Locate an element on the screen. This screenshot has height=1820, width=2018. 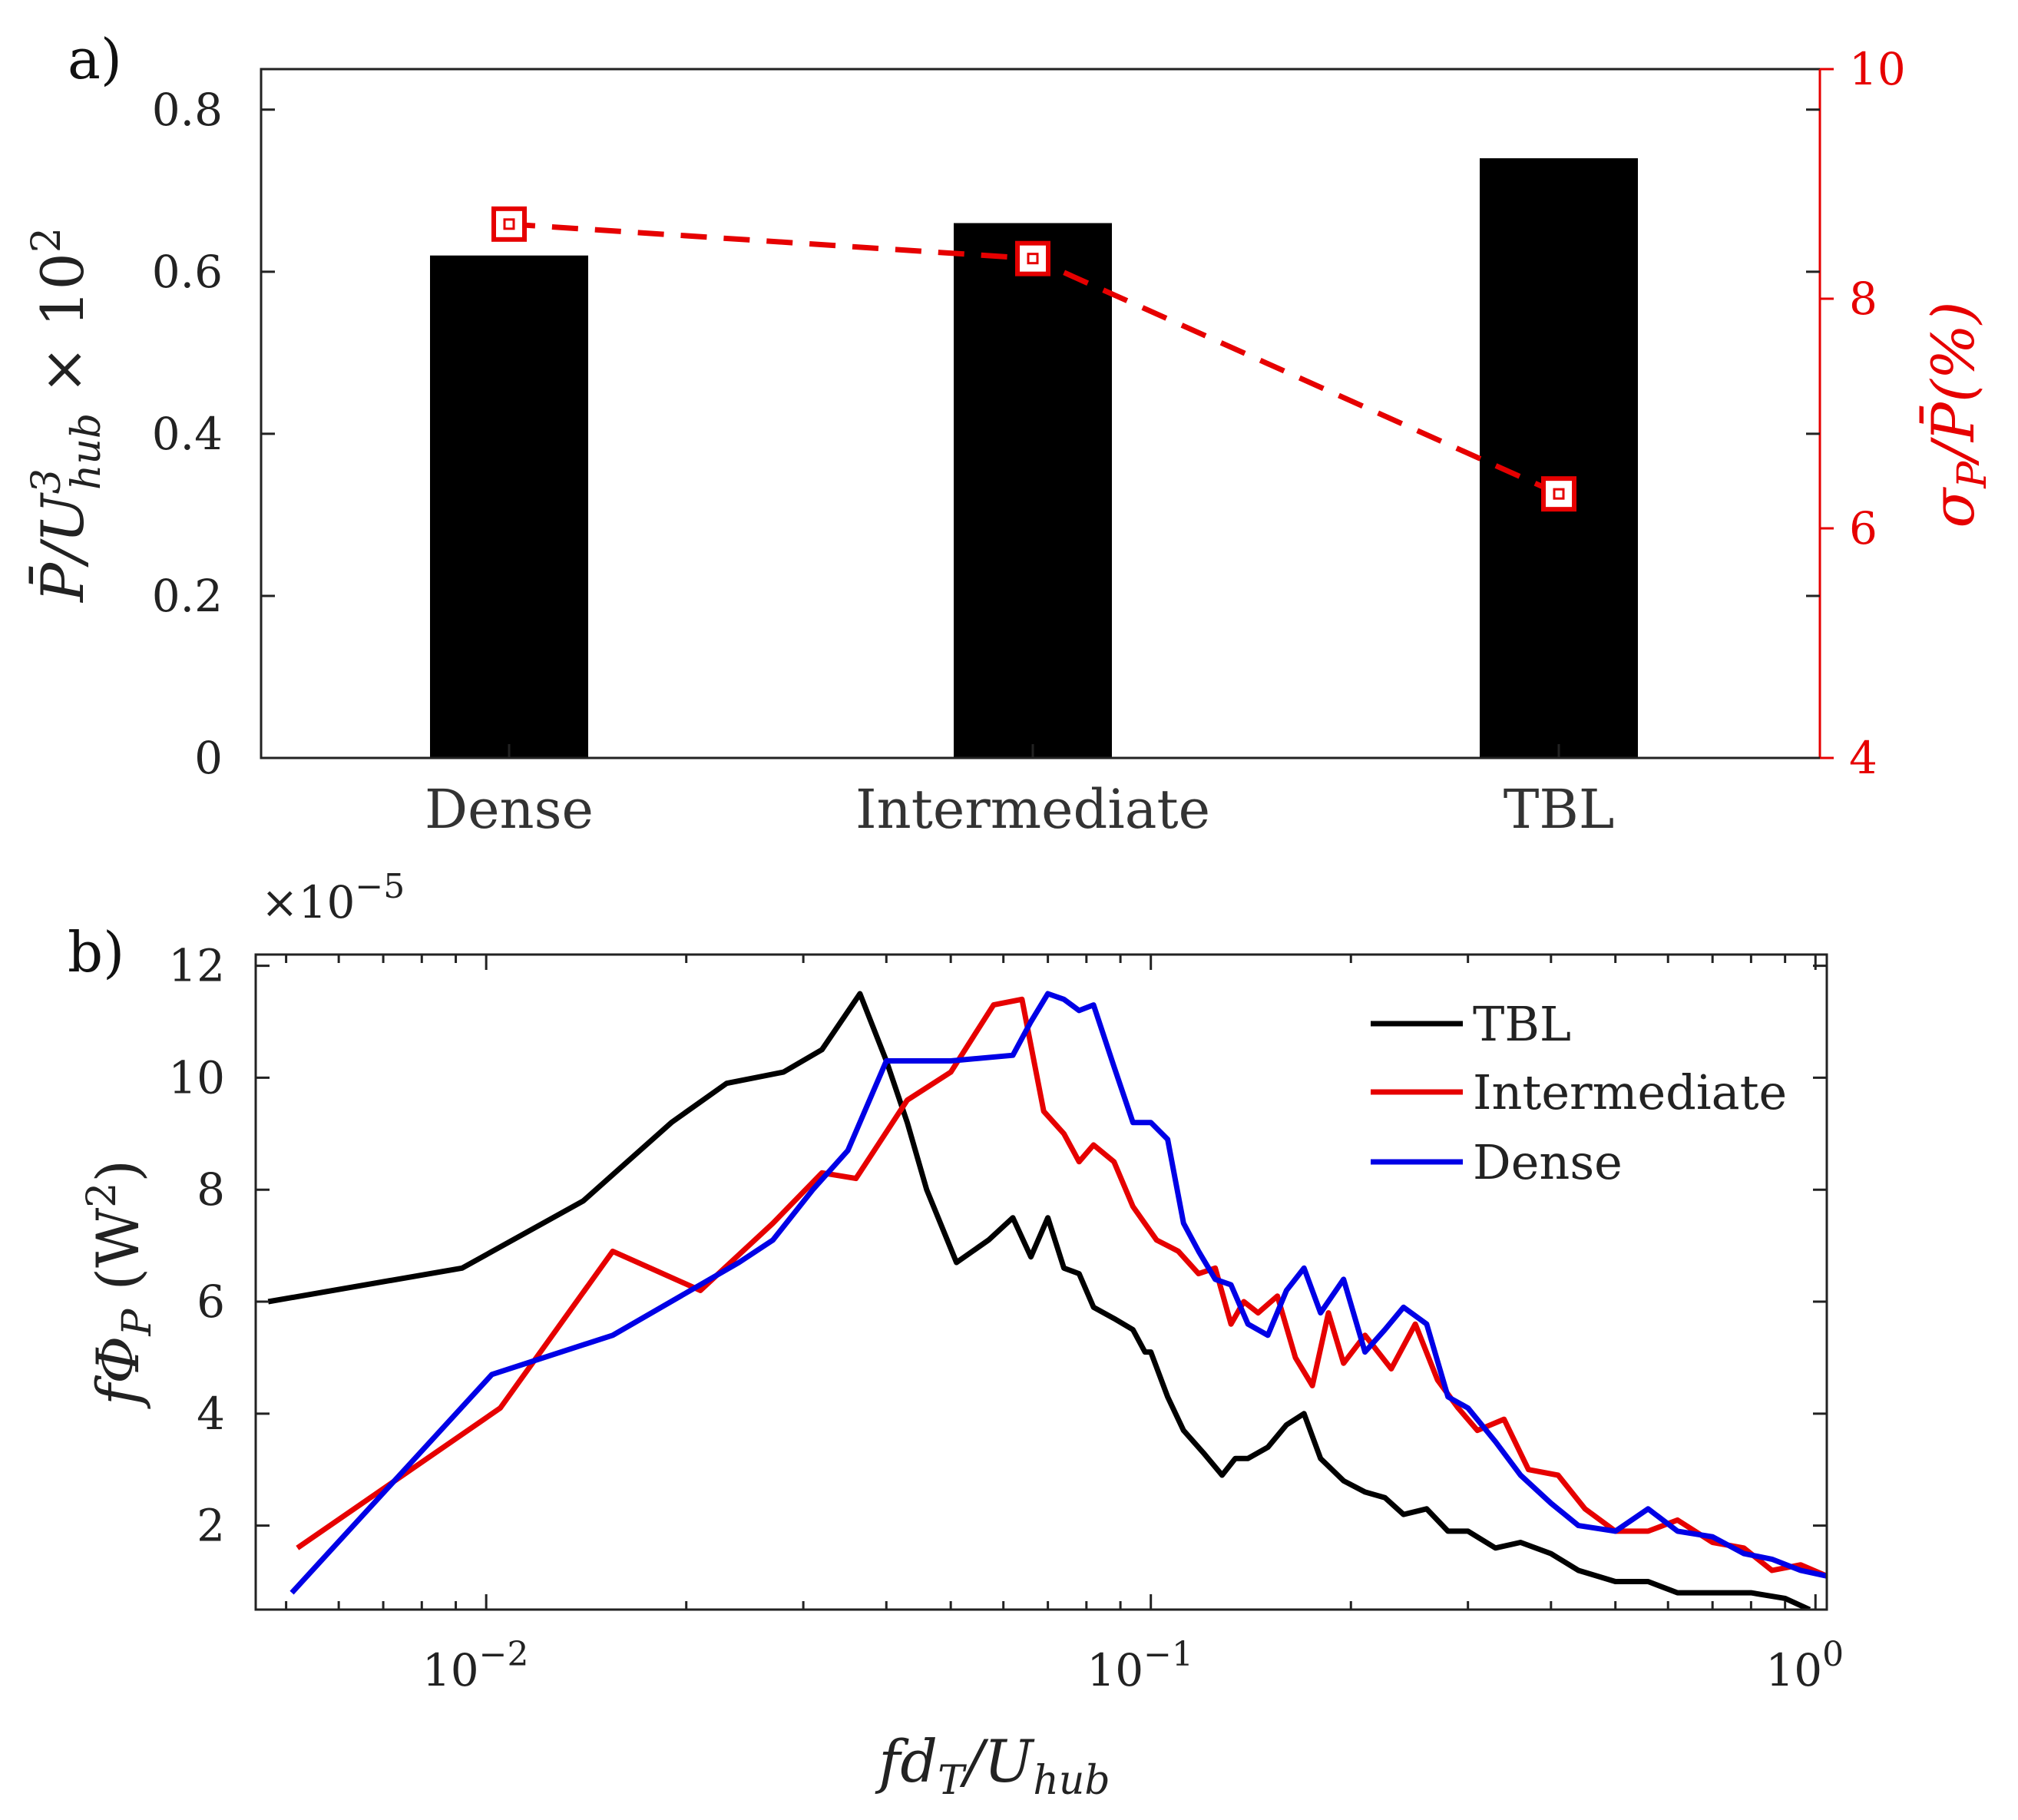
secondary-marker-tbl is located at coordinates (1558, 494).